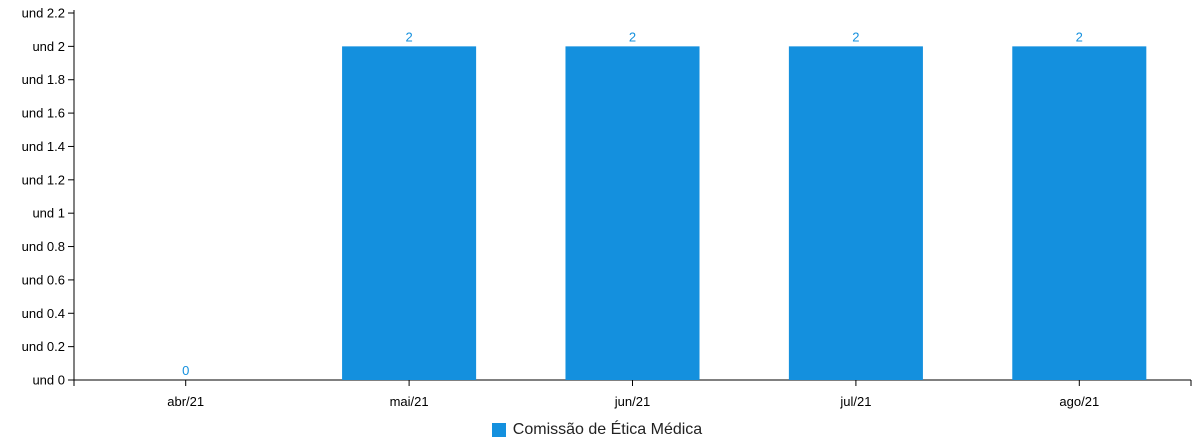  I want to click on legend-label: Comissão de Ética Médica, so click(607, 429).